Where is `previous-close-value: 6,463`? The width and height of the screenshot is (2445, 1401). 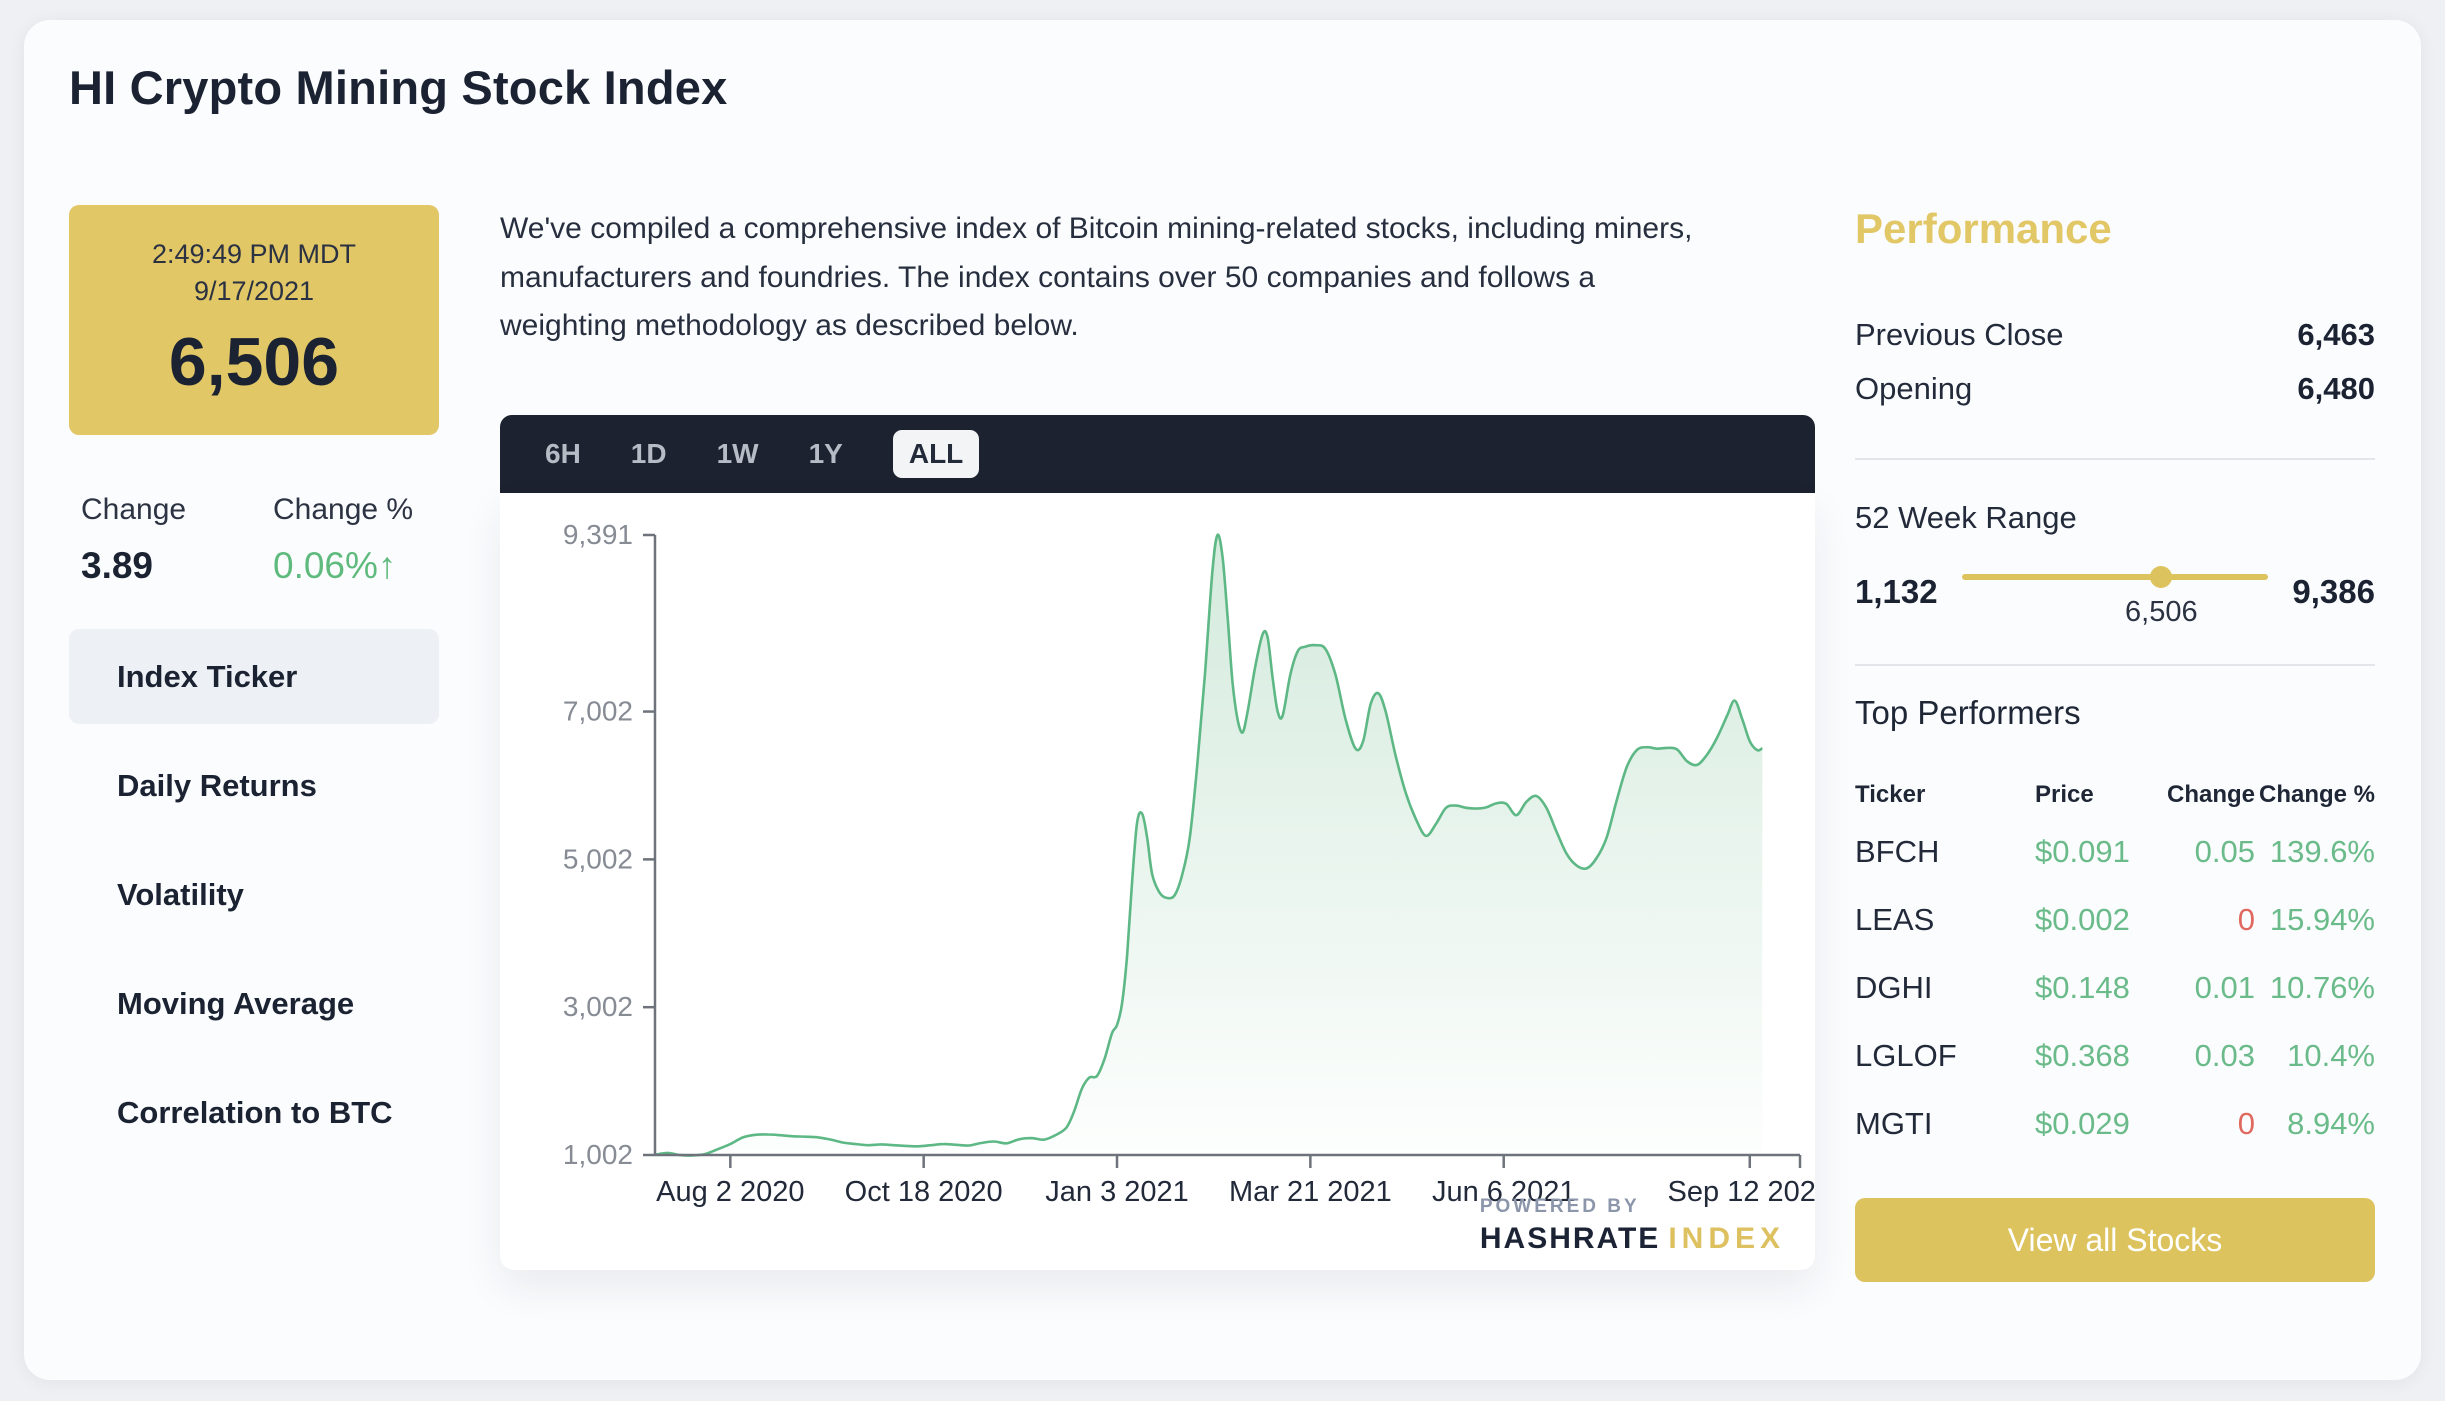
previous-close-value: 6,463 is located at coordinates (2336, 334).